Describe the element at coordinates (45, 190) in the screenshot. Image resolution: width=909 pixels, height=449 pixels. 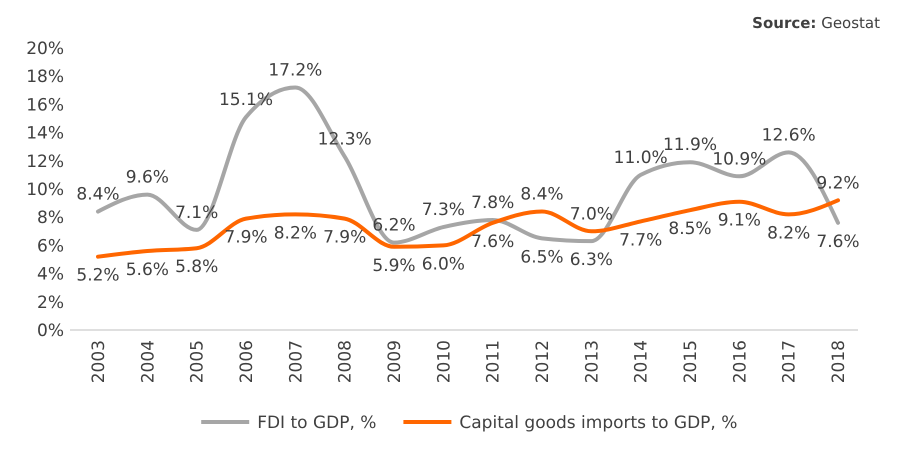
I see `y-tick-label: 10%` at that location.